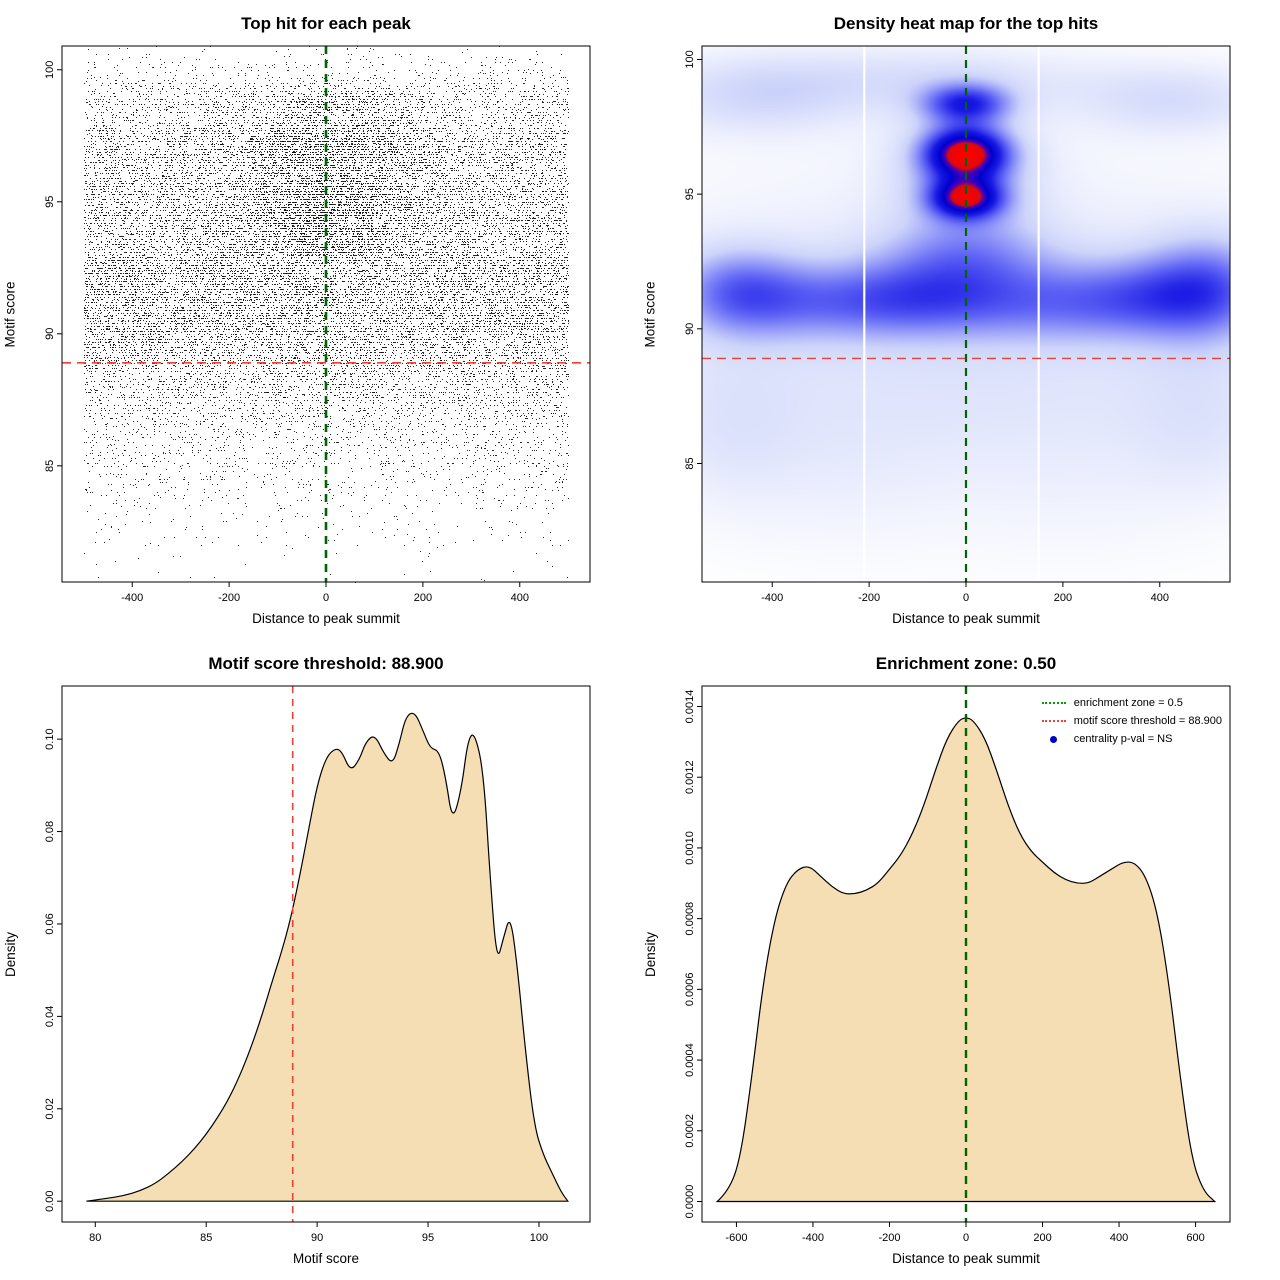  Describe the element at coordinates (1147, 721) in the screenshot. I see `legend-label: motif score threshold = 88.900` at that location.